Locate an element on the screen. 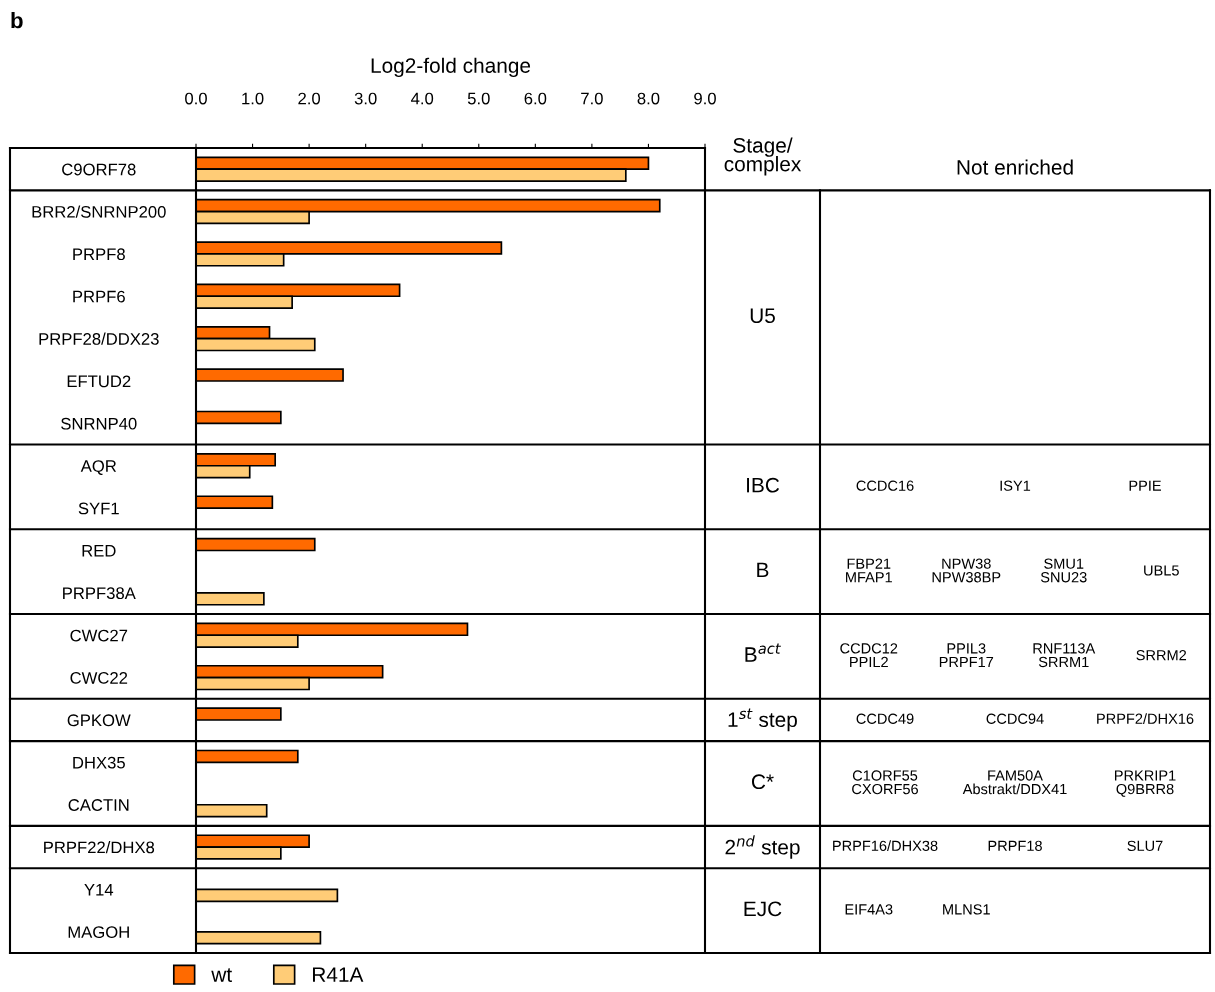  x-tick-label: 1.0 is located at coordinates (253, 98).